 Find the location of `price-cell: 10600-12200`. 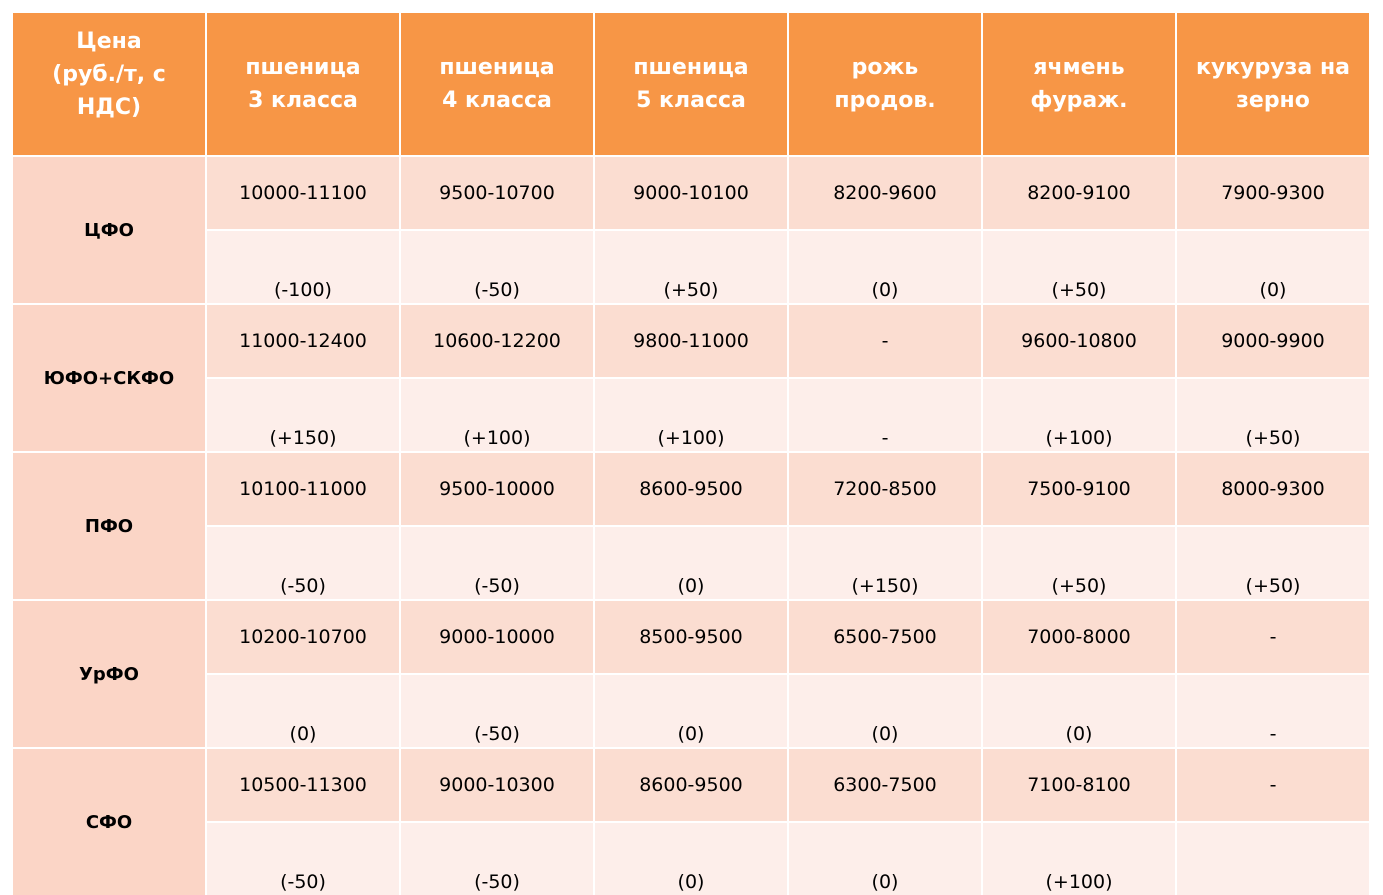

price-cell: 10600-12200 is located at coordinates (497, 341).